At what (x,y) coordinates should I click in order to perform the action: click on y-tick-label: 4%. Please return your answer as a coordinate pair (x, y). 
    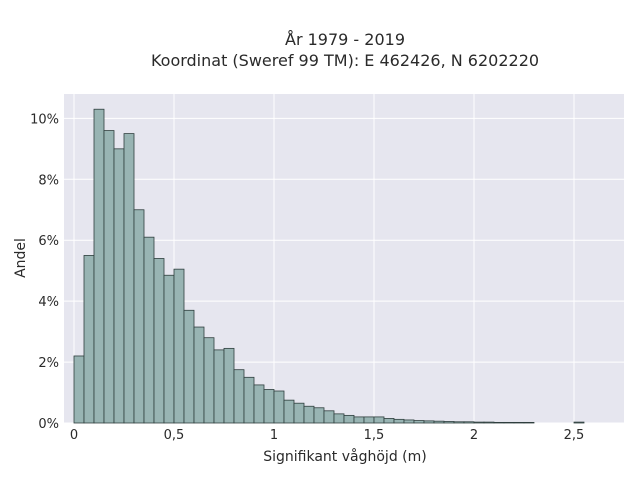
    Looking at the image, I should click on (48, 302).